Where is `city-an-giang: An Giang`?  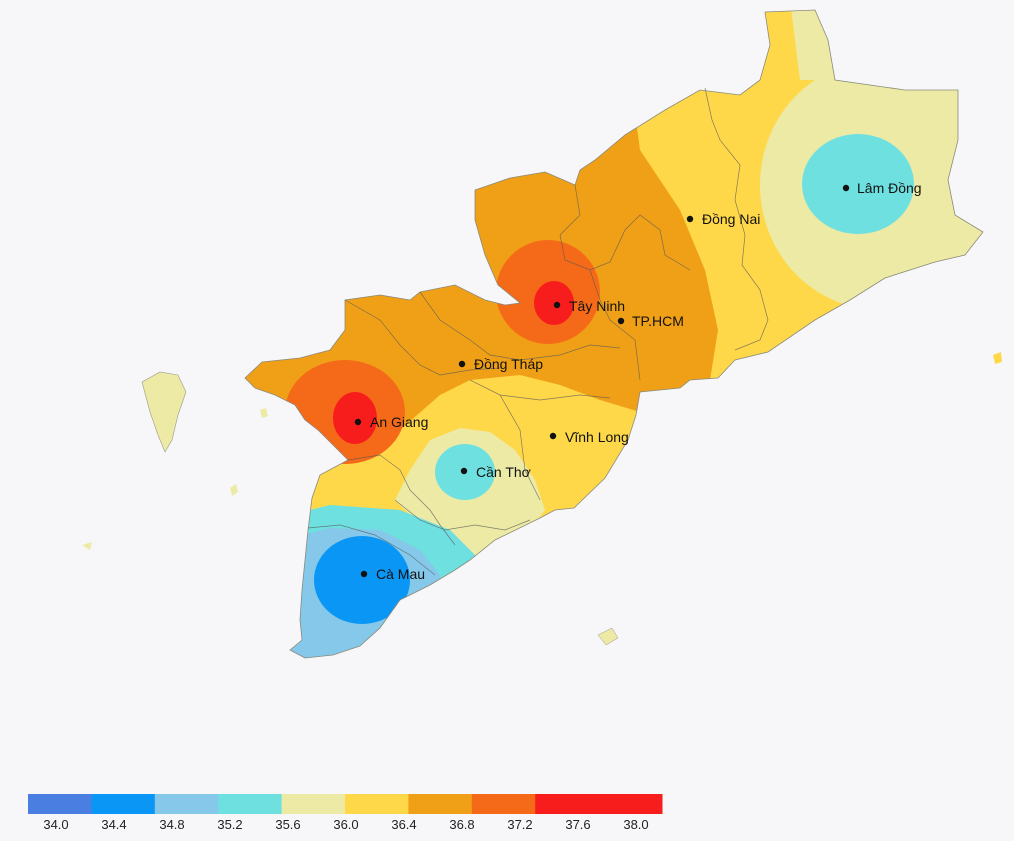
city-an-giang: An Giang is located at coordinates (391, 422).